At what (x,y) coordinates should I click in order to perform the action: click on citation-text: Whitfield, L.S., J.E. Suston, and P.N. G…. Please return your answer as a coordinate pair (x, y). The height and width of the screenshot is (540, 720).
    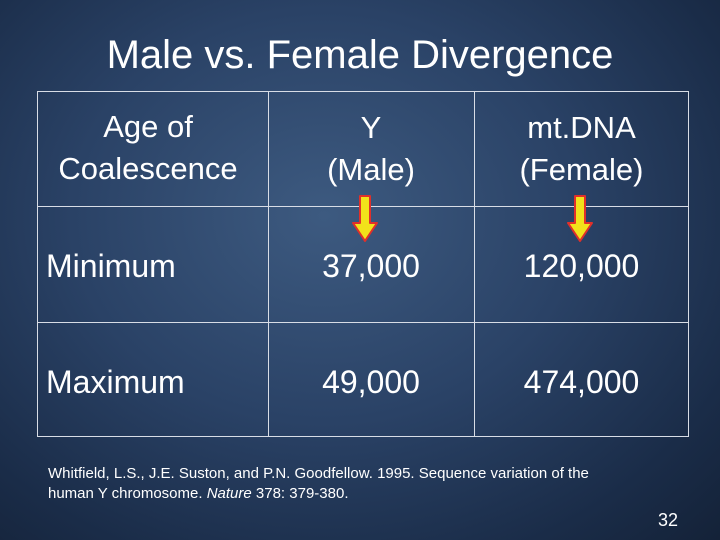
    Looking at the image, I should click on (318, 483).